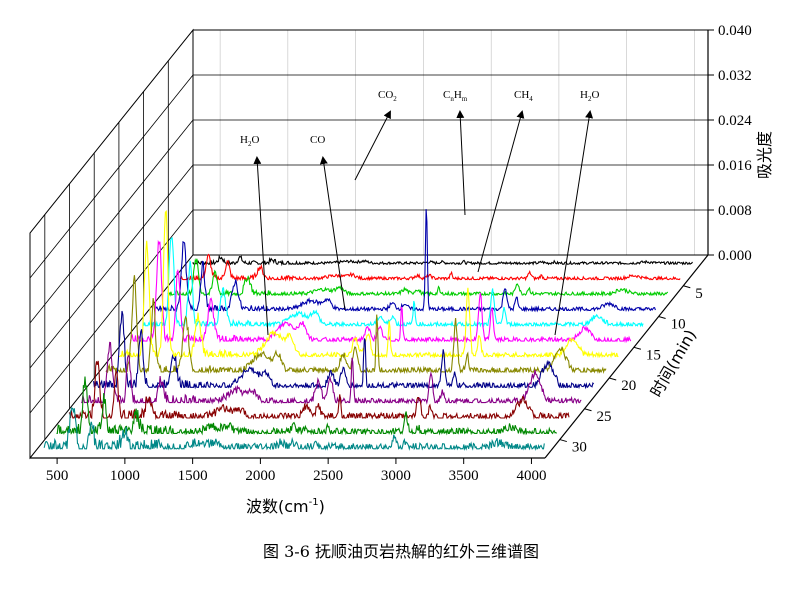 The height and width of the screenshot is (591, 802). I want to click on x-tick-label: 2000, so click(260, 476).